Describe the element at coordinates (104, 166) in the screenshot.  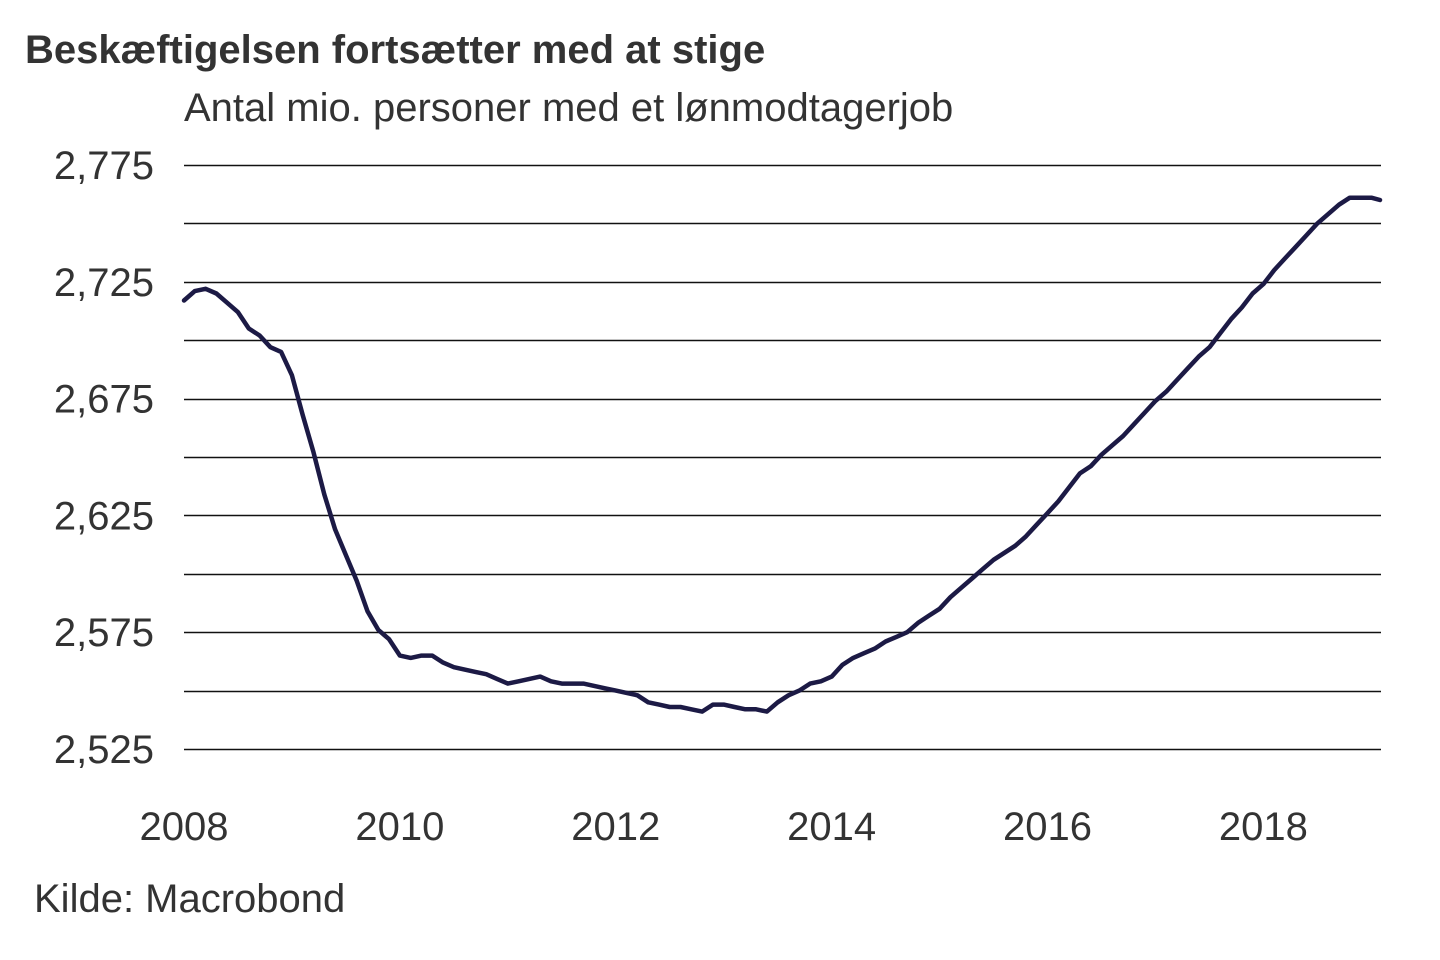
I see `y-tick-label: 2,775` at that location.